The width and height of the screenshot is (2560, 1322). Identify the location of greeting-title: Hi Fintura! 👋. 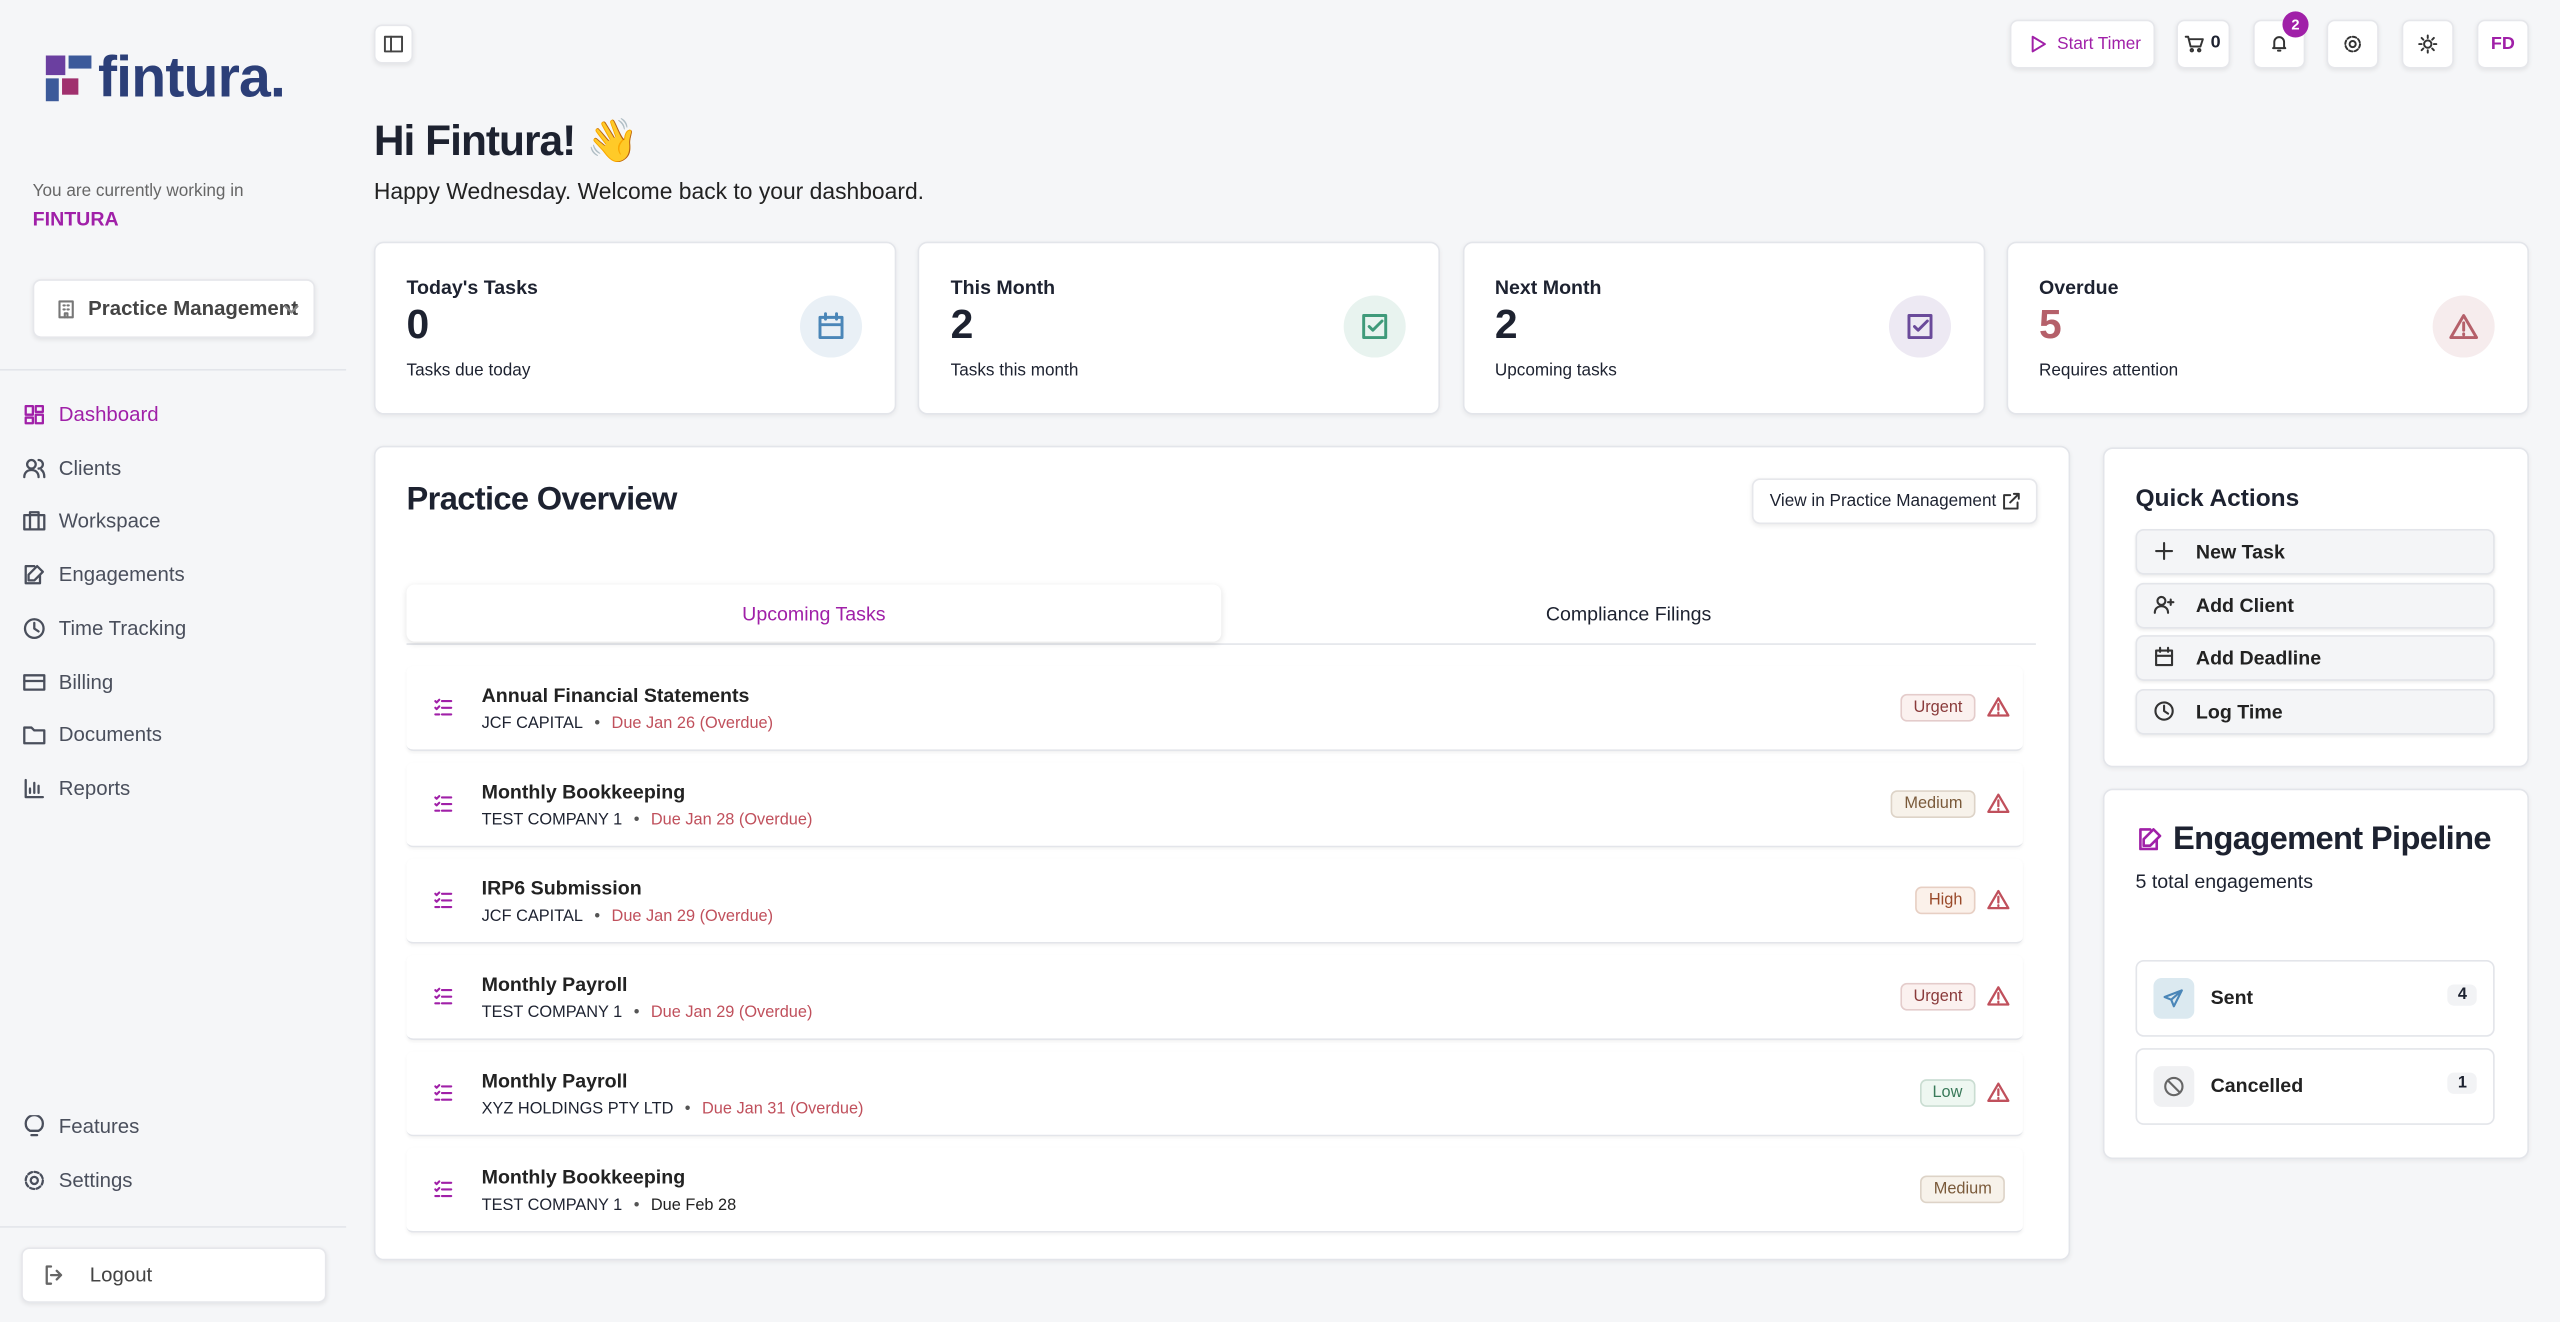
(506, 140).